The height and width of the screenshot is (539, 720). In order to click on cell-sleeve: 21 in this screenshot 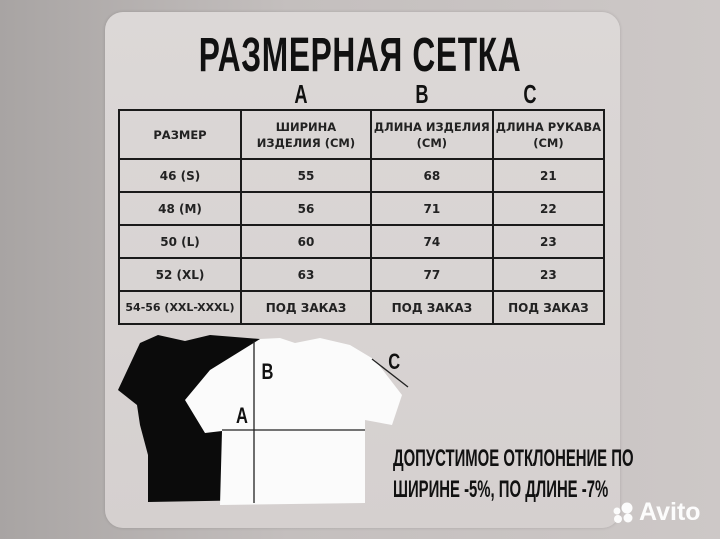, I will do `click(548, 175)`.